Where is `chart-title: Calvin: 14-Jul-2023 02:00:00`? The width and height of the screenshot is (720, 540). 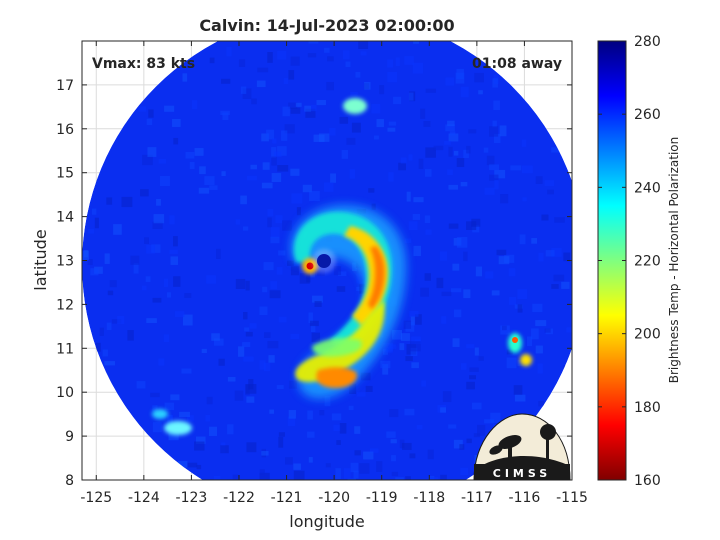
chart-title: Calvin: 14-Jul-2023 02:00:00 is located at coordinates (326, 25).